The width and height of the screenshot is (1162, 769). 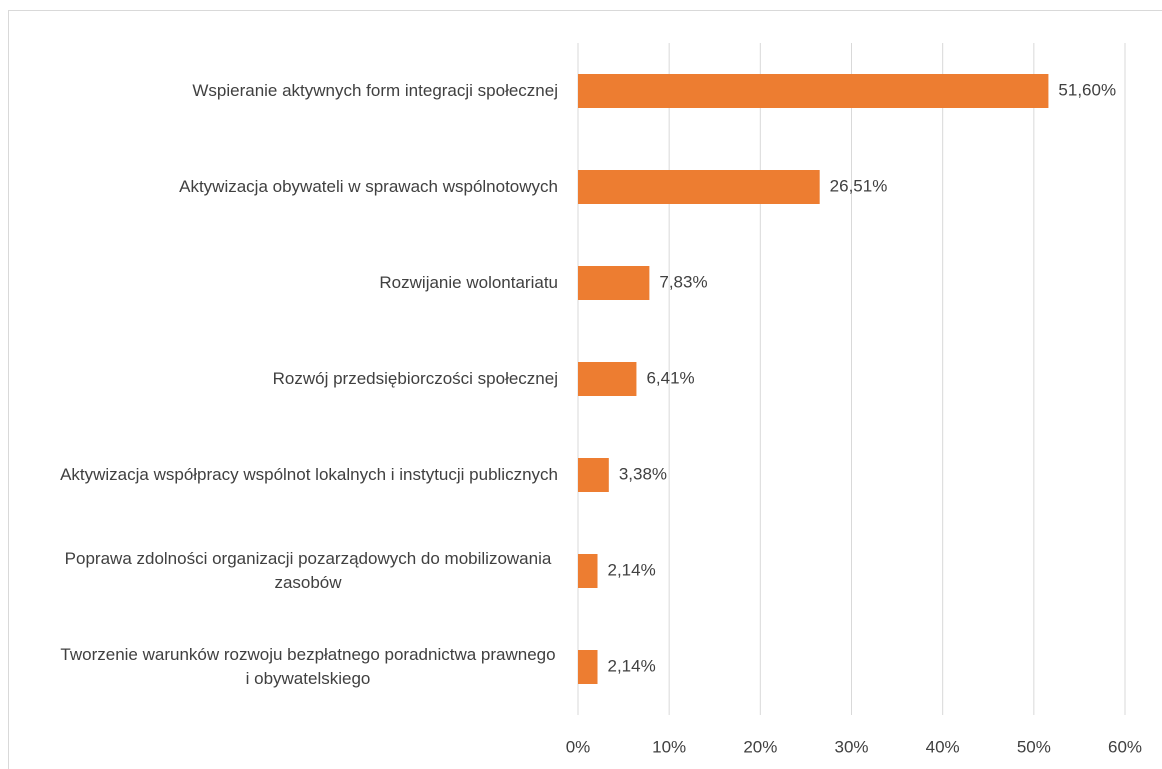 What do you see at coordinates (859, 185) in the screenshot?
I see `data-label: 26,51%` at bounding box center [859, 185].